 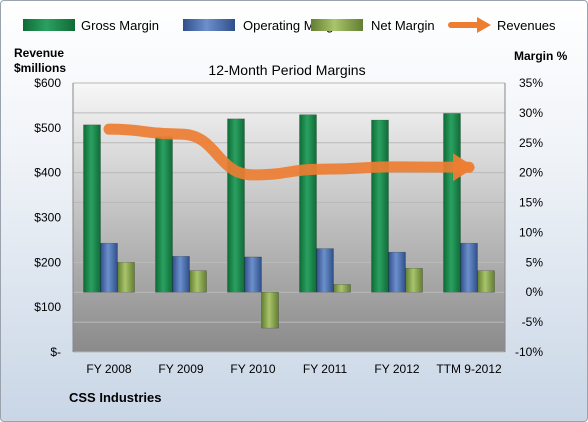 What do you see at coordinates (209, 25) in the screenshot?
I see `legend-swatch-operating-margin` at bounding box center [209, 25].